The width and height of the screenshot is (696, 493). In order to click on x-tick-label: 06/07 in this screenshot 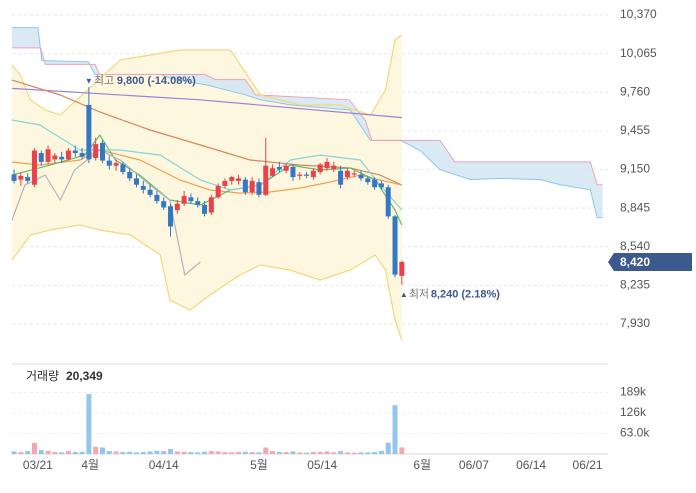, I will do `click(474, 465)`.